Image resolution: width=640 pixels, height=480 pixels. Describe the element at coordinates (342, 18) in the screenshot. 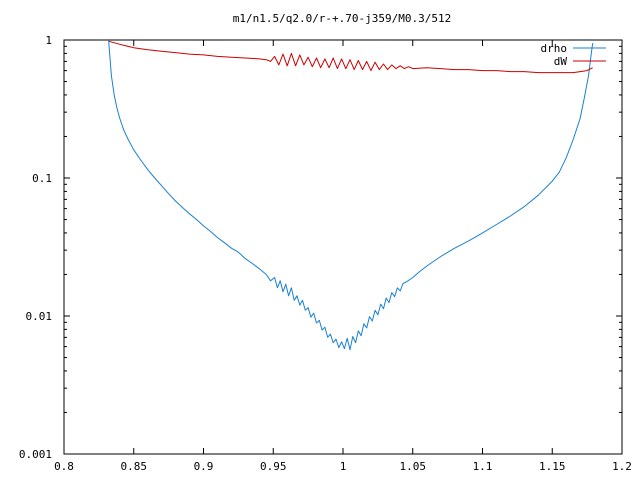

I see `chart-title: m1/n1.5/q2.0/r-+.70-j359/M0.3/512` at that location.